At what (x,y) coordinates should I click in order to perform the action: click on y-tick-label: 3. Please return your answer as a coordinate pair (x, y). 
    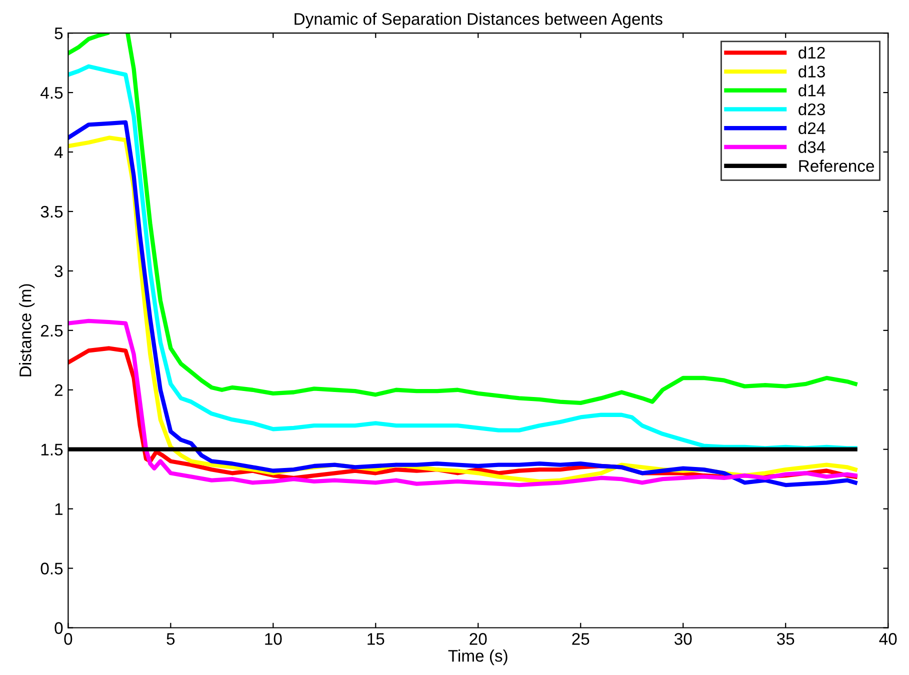
    Looking at the image, I should click on (58, 271).